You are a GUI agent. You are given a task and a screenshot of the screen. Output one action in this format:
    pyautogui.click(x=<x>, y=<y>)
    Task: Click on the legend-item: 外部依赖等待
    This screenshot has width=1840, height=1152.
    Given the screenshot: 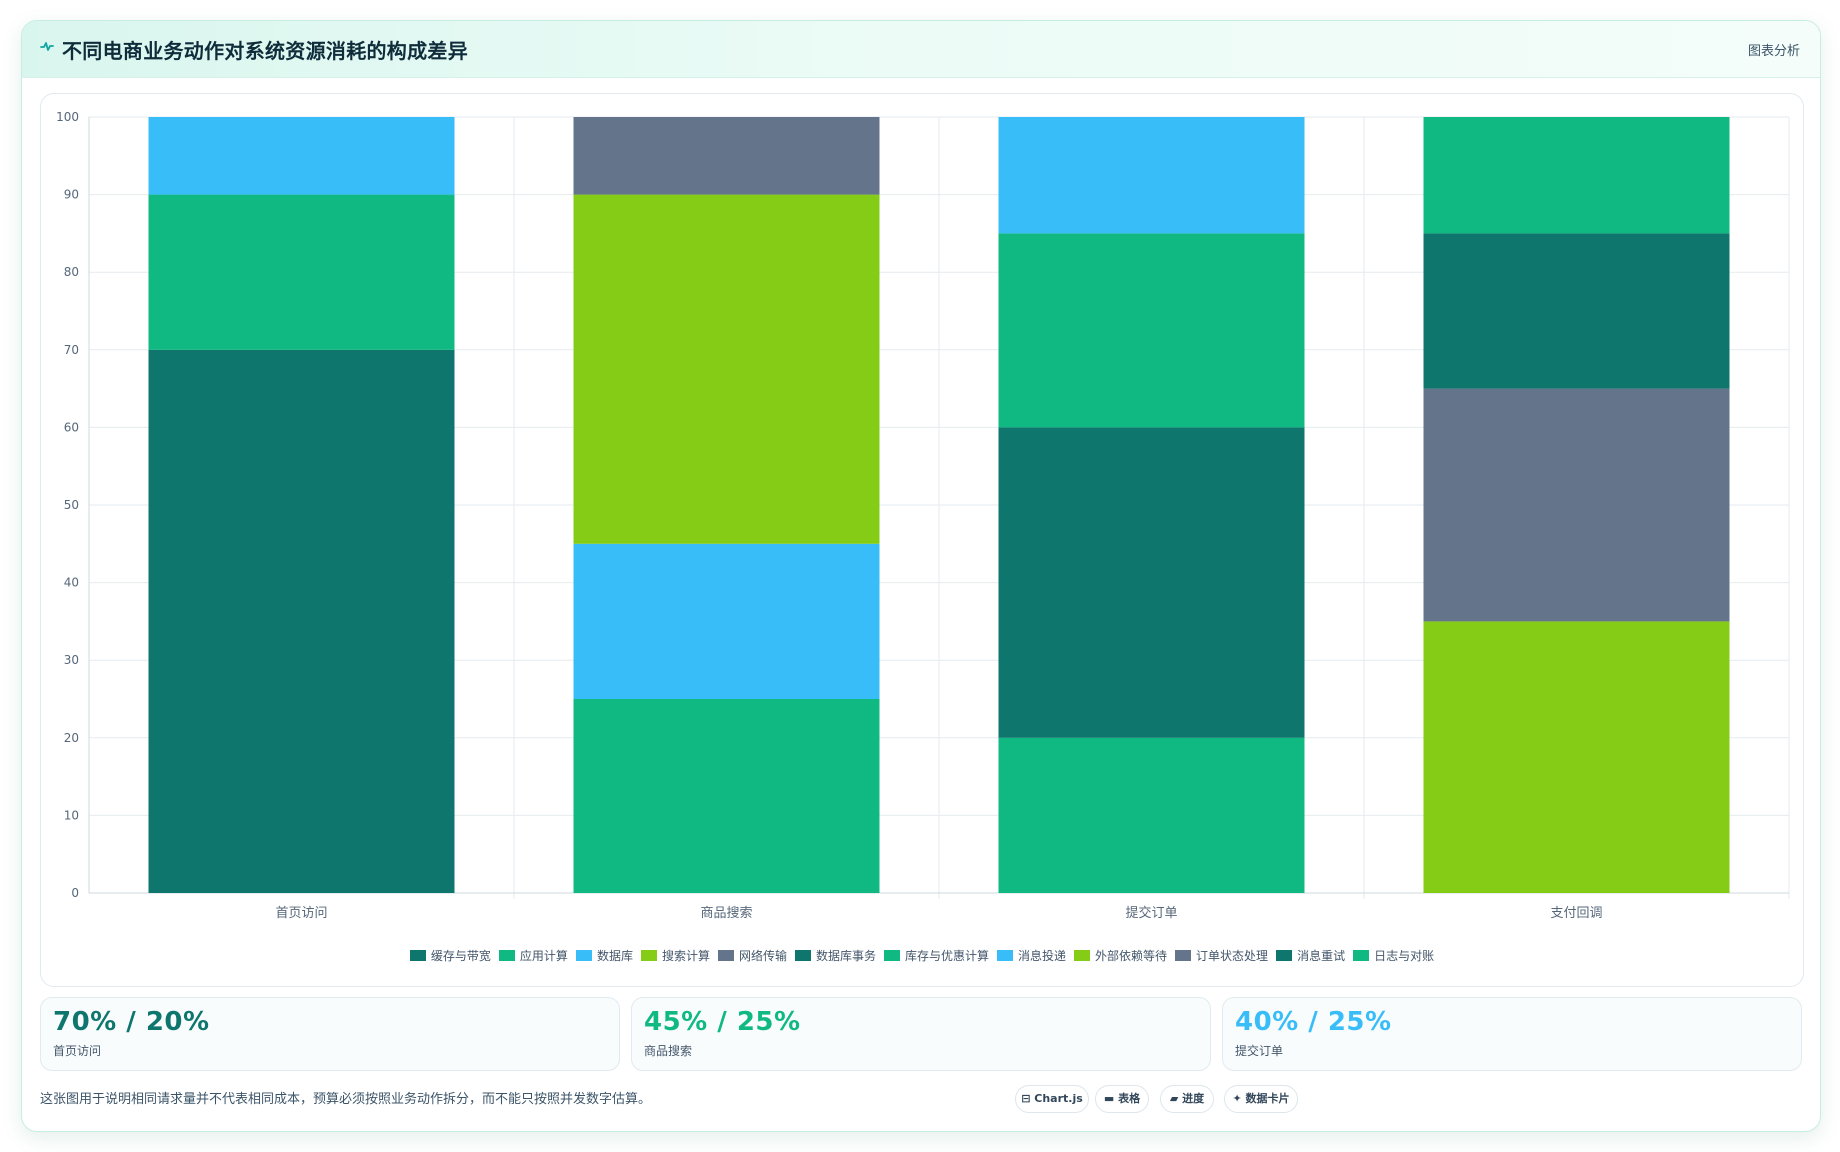 What is the action you would take?
    pyautogui.click(x=1120, y=955)
    